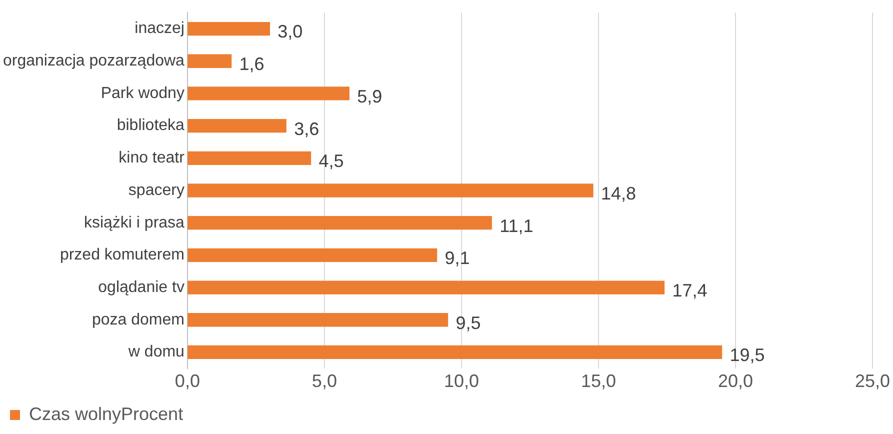  What do you see at coordinates (251, 64) in the screenshot?
I see `data-label: 1,6` at bounding box center [251, 64].